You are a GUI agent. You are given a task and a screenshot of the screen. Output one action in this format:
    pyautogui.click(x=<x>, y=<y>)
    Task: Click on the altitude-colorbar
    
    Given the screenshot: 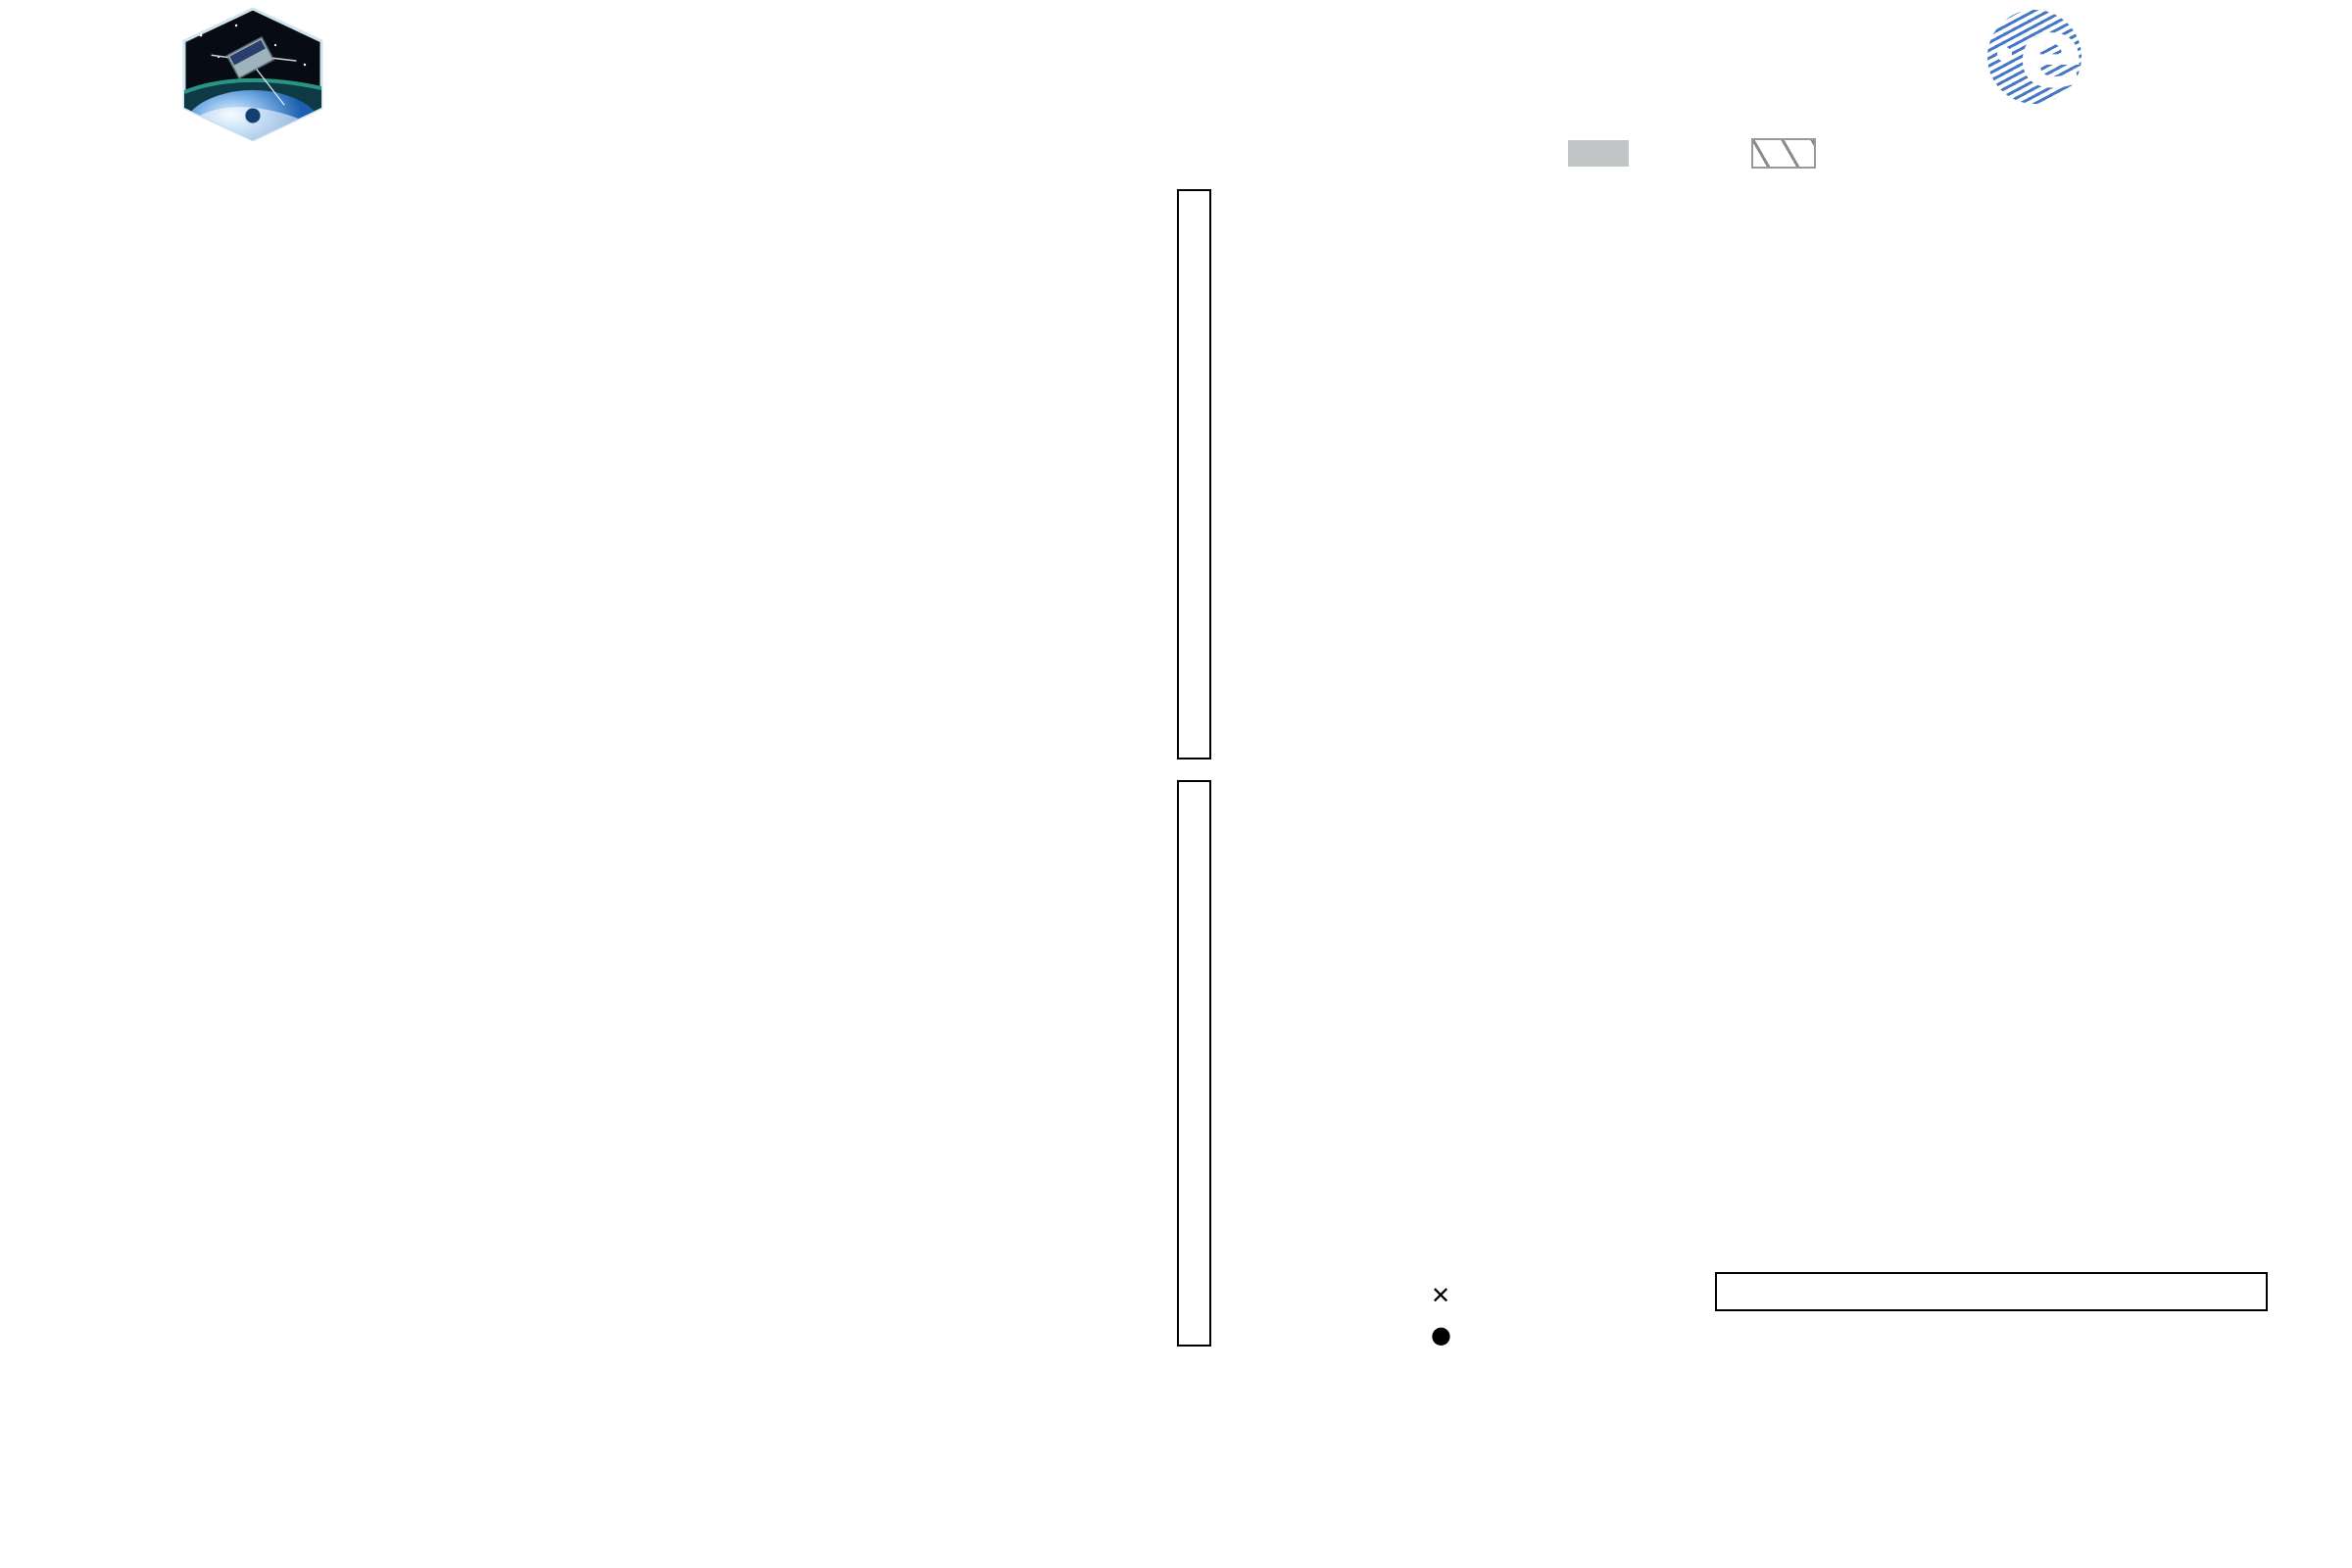 What is the action you would take?
    pyautogui.click(x=1991, y=1291)
    